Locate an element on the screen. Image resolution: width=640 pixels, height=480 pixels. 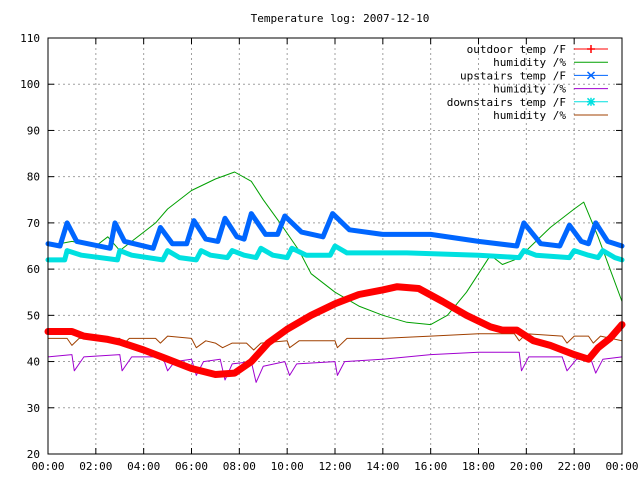
y-tick-label: 40 is located at coordinates (33, 362).